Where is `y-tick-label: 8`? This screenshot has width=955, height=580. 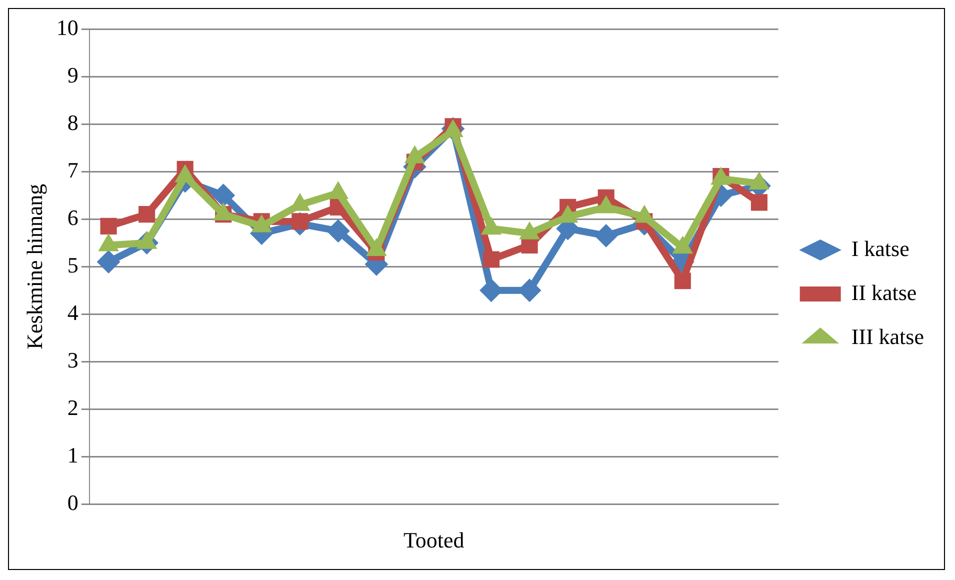
y-tick-label: 8 is located at coordinates (72, 122).